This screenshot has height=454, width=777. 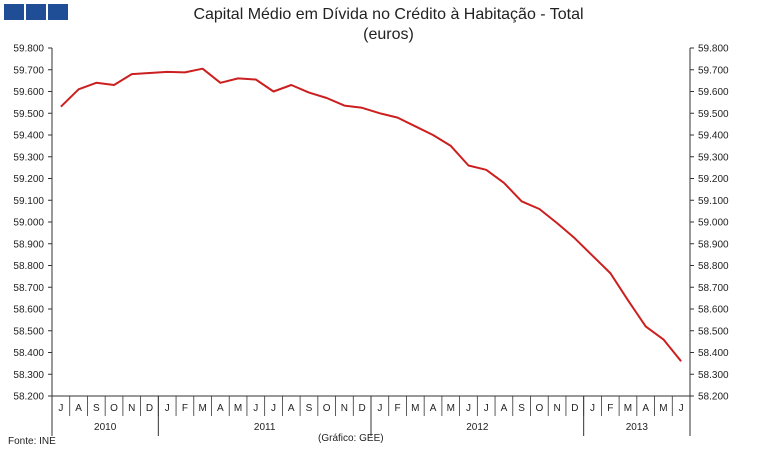 What do you see at coordinates (28, 375) in the screenshot?
I see `y-tick-label-left: 58.300` at bounding box center [28, 375].